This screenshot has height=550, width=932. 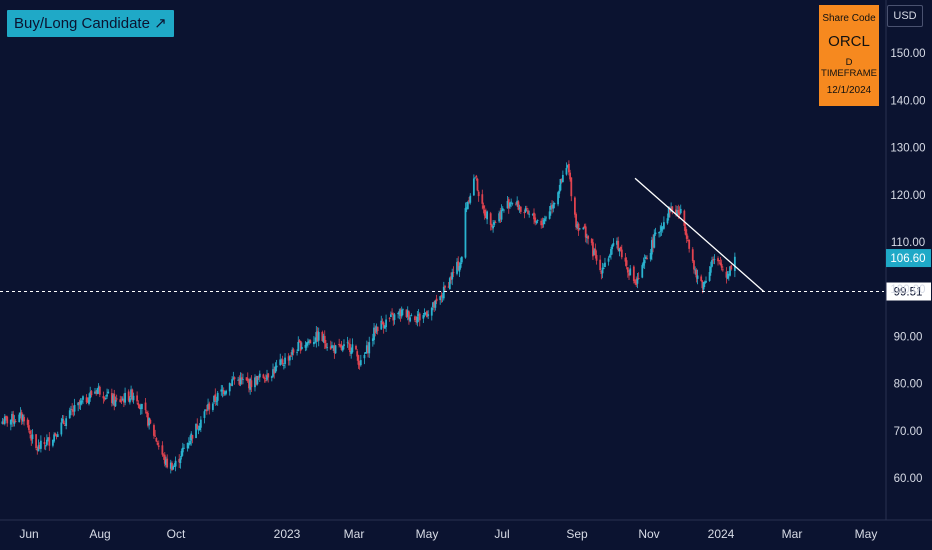 What do you see at coordinates (905, 16) in the screenshot?
I see `currency-button: USD` at bounding box center [905, 16].